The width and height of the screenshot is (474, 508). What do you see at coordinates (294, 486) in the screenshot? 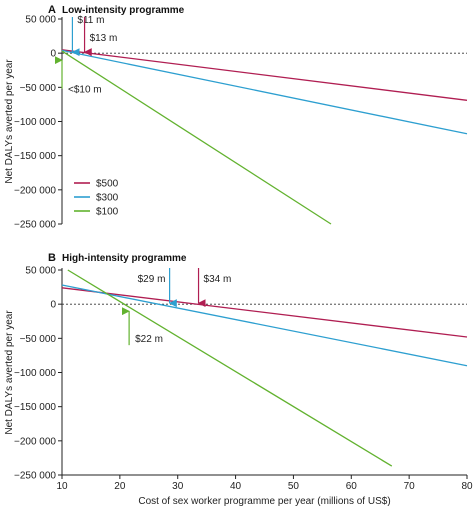
I see `x-tick-label: 50` at bounding box center [294, 486].